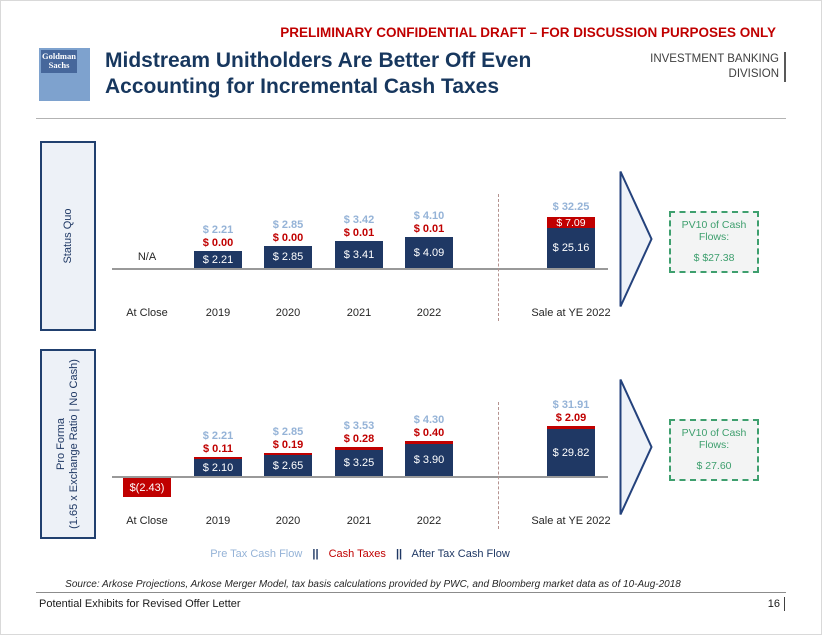 This screenshot has height=635, width=822. What do you see at coordinates (571, 417) in the screenshot?
I see `cash-tax-value-label: $ 2.09` at bounding box center [571, 417].